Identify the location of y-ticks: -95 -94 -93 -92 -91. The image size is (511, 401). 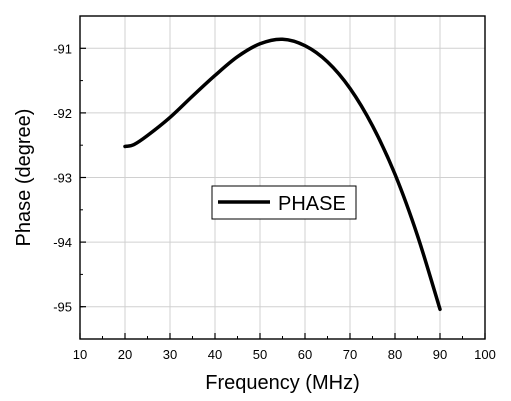
(69, 178).